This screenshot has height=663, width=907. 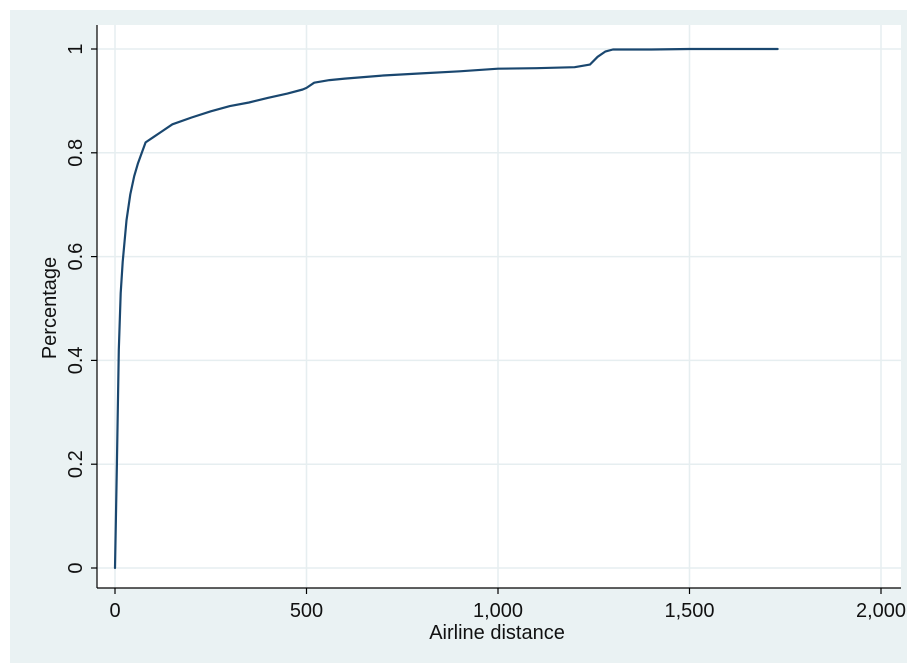 I want to click on y-tick-label: 0.4, so click(x=76, y=360).